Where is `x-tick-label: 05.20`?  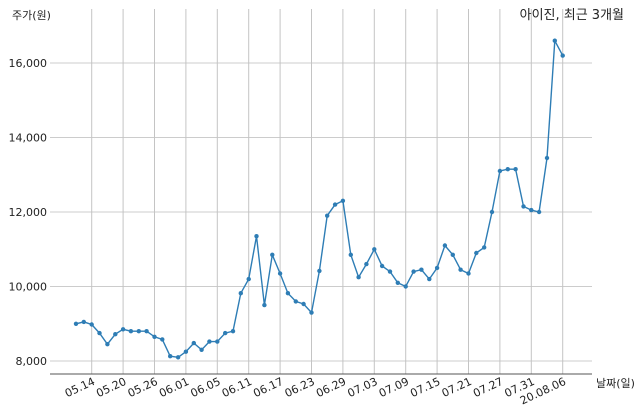
x-tick-label: 05.20 is located at coordinates (111, 387).